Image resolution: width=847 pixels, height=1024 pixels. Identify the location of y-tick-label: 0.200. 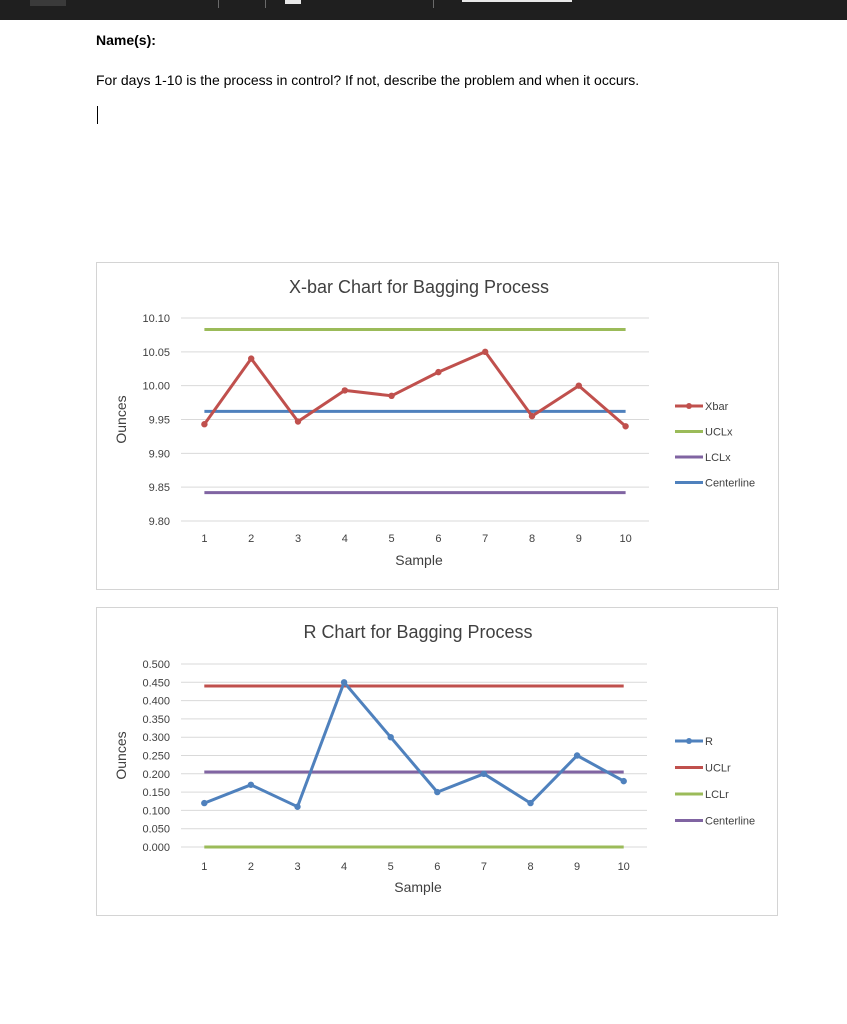
(156, 775).